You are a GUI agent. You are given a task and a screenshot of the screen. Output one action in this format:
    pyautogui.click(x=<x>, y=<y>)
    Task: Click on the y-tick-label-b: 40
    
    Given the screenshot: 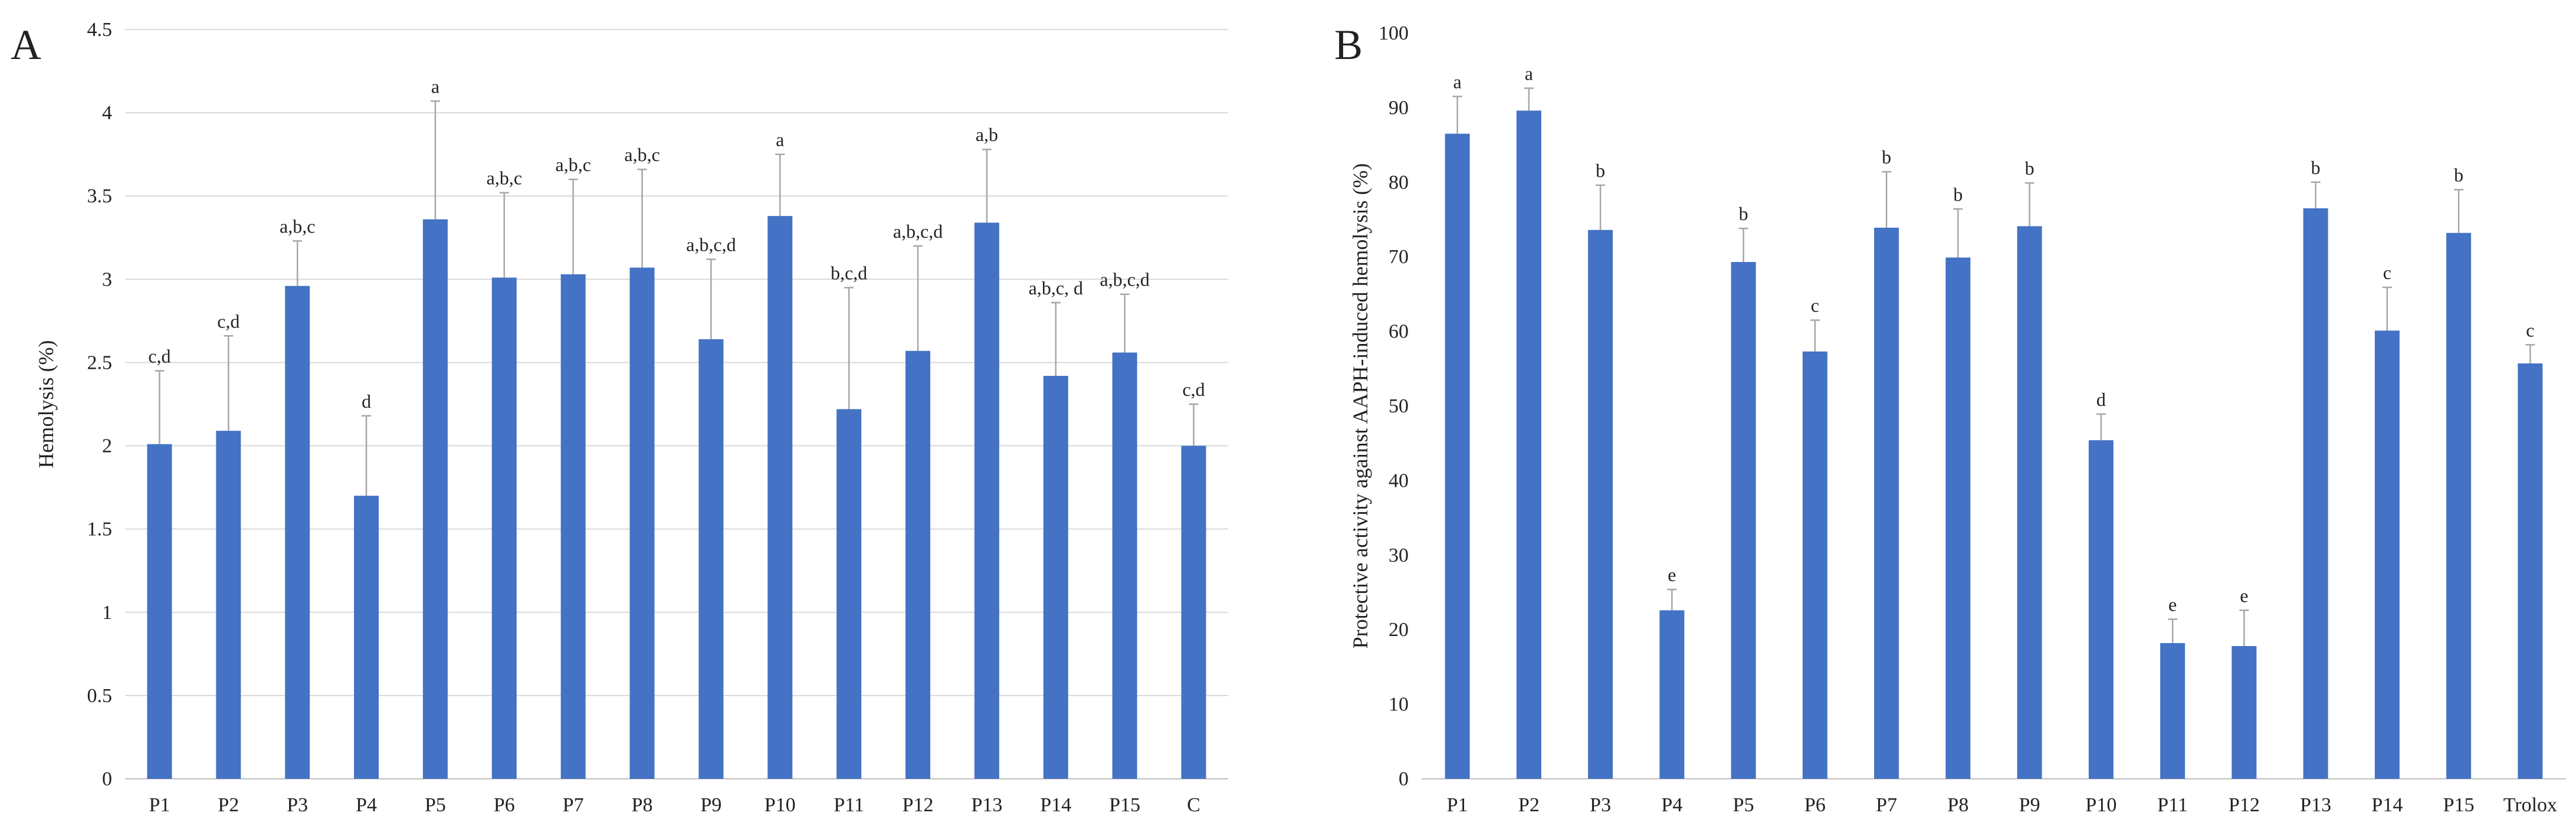 What is the action you would take?
    pyautogui.click(x=1399, y=480)
    